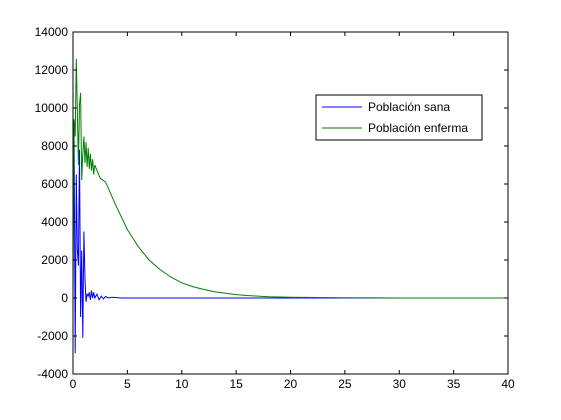  Describe the element at coordinates (73, 384) in the screenshot. I see `x-tick-label: 0` at that location.